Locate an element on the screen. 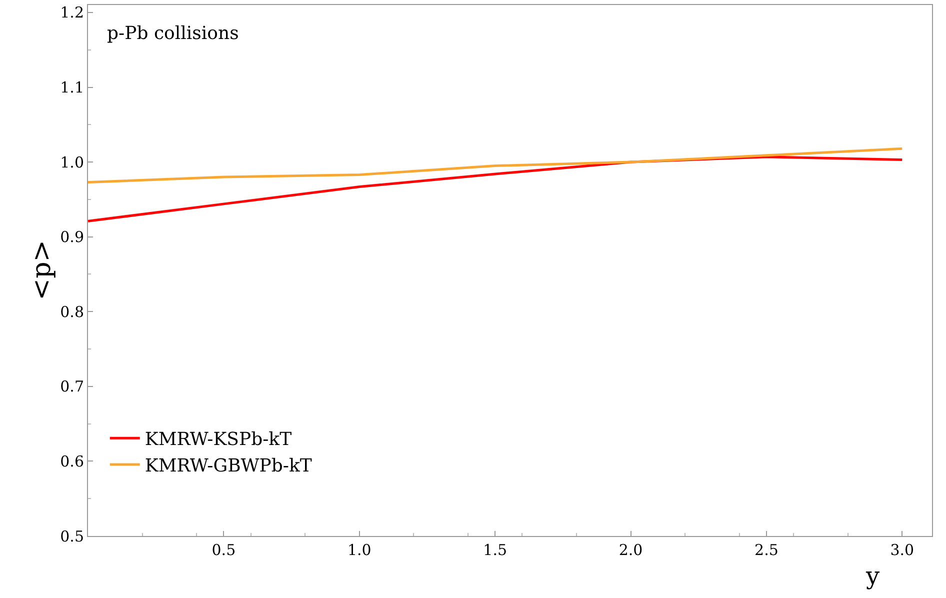 This screenshot has width=946, height=598. y-tick-label: 0.5 is located at coordinates (72, 536).